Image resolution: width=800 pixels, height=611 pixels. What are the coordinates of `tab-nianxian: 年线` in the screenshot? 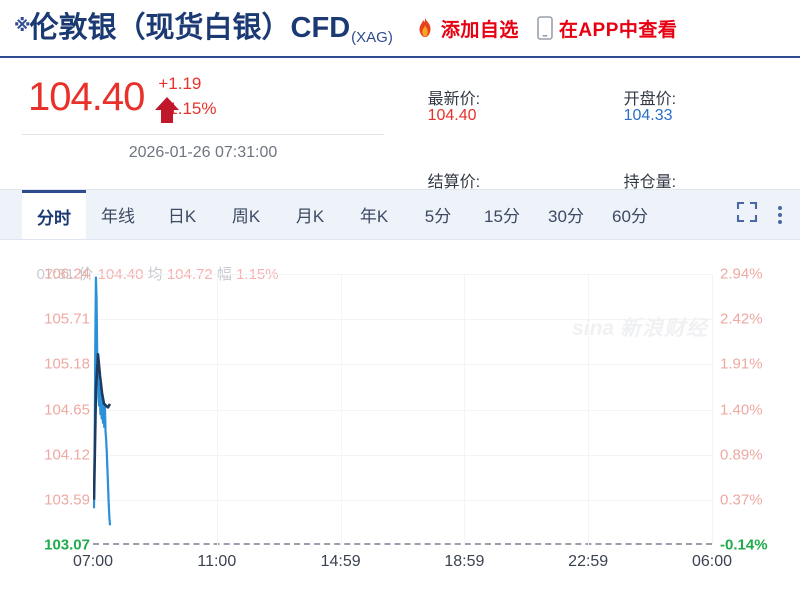 It's located at (118, 214).